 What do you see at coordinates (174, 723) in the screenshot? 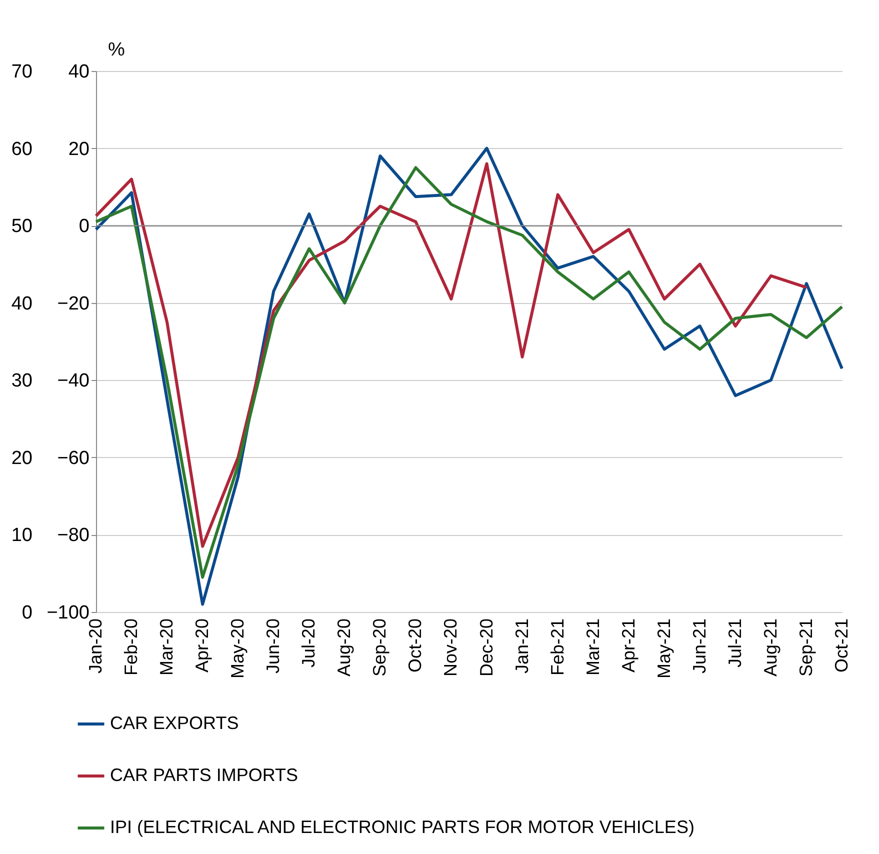
I see `legend-label: CAR EXPORTS` at bounding box center [174, 723].